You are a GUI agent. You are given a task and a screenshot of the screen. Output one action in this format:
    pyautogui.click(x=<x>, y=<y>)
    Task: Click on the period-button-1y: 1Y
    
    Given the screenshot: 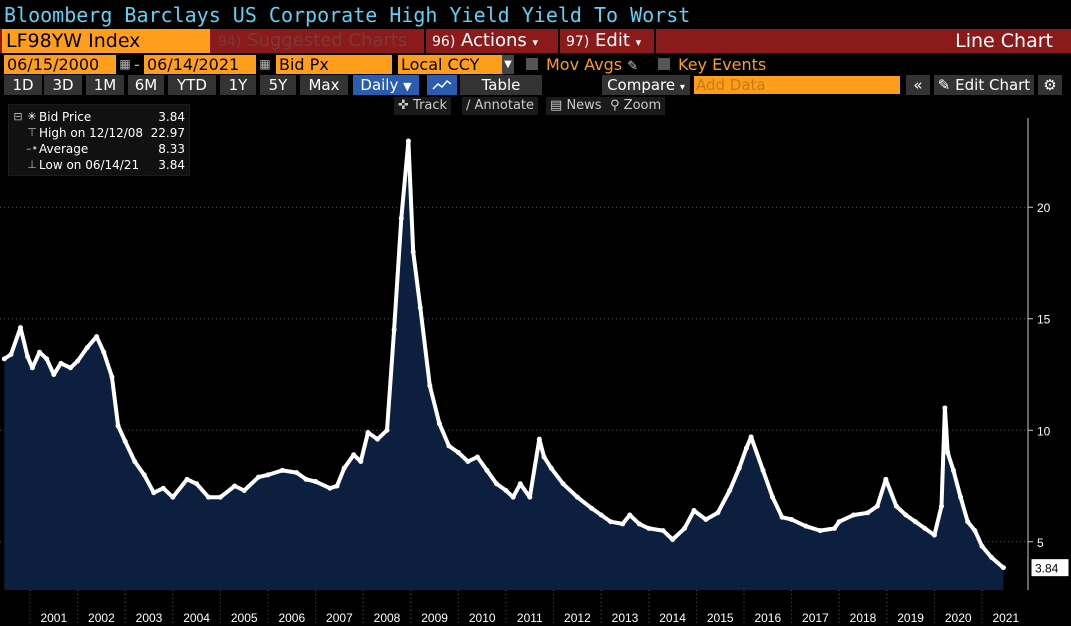 What is the action you would take?
    pyautogui.click(x=238, y=85)
    